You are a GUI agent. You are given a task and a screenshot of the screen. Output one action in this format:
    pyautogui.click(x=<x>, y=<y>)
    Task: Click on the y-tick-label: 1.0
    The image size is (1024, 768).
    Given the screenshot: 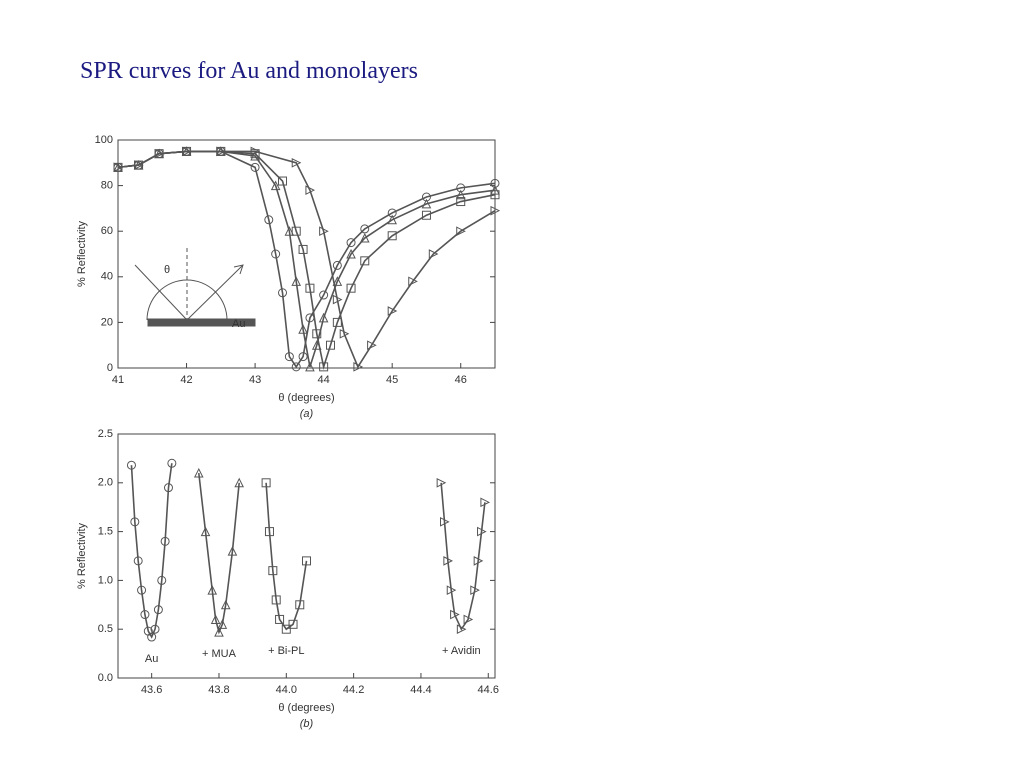 What is the action you would take?
    pyautogui.click(x=105, y=580)
    